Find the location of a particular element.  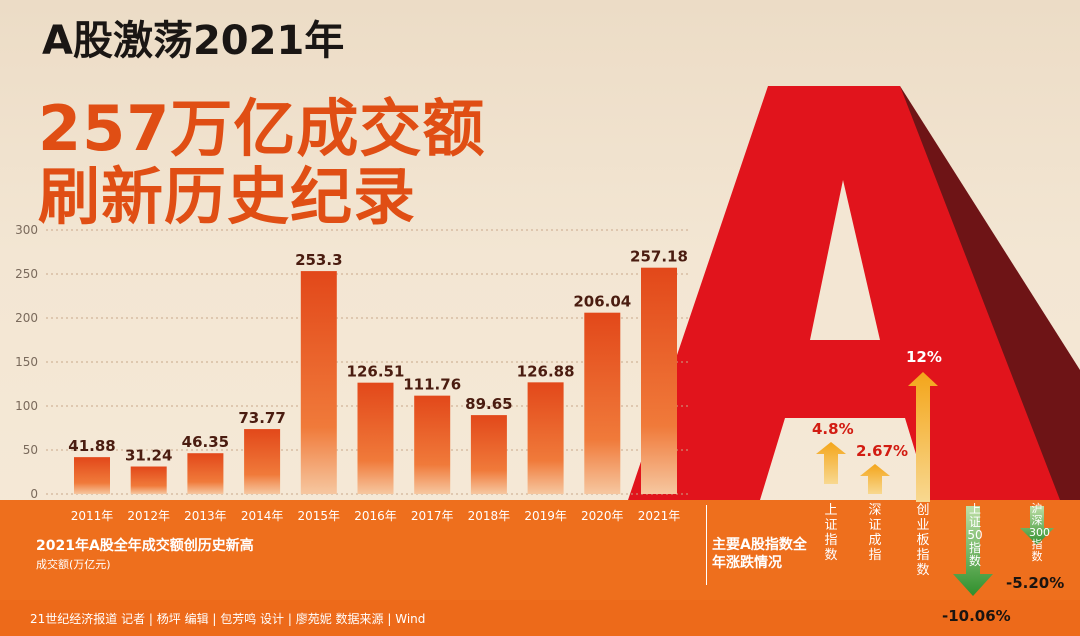

bar-value-label: 73.77 is located at coordinates (261, 418).